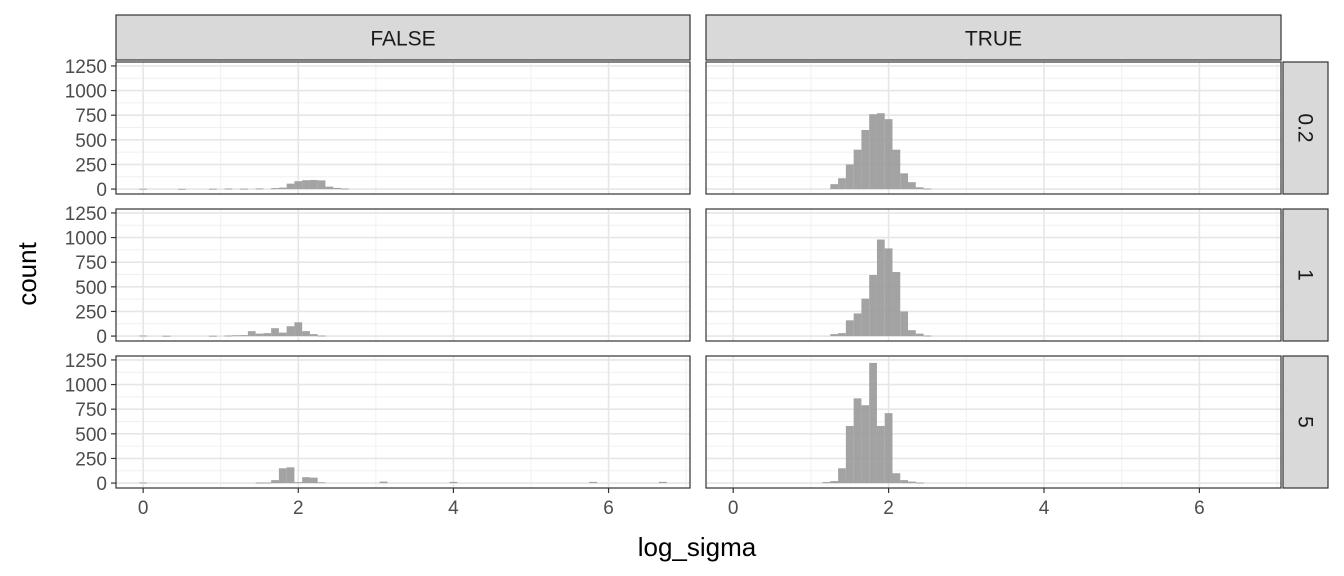 The height and width of the screenshot is (576, 1344). I want to click on facet-strip-column, so click(403, 37).